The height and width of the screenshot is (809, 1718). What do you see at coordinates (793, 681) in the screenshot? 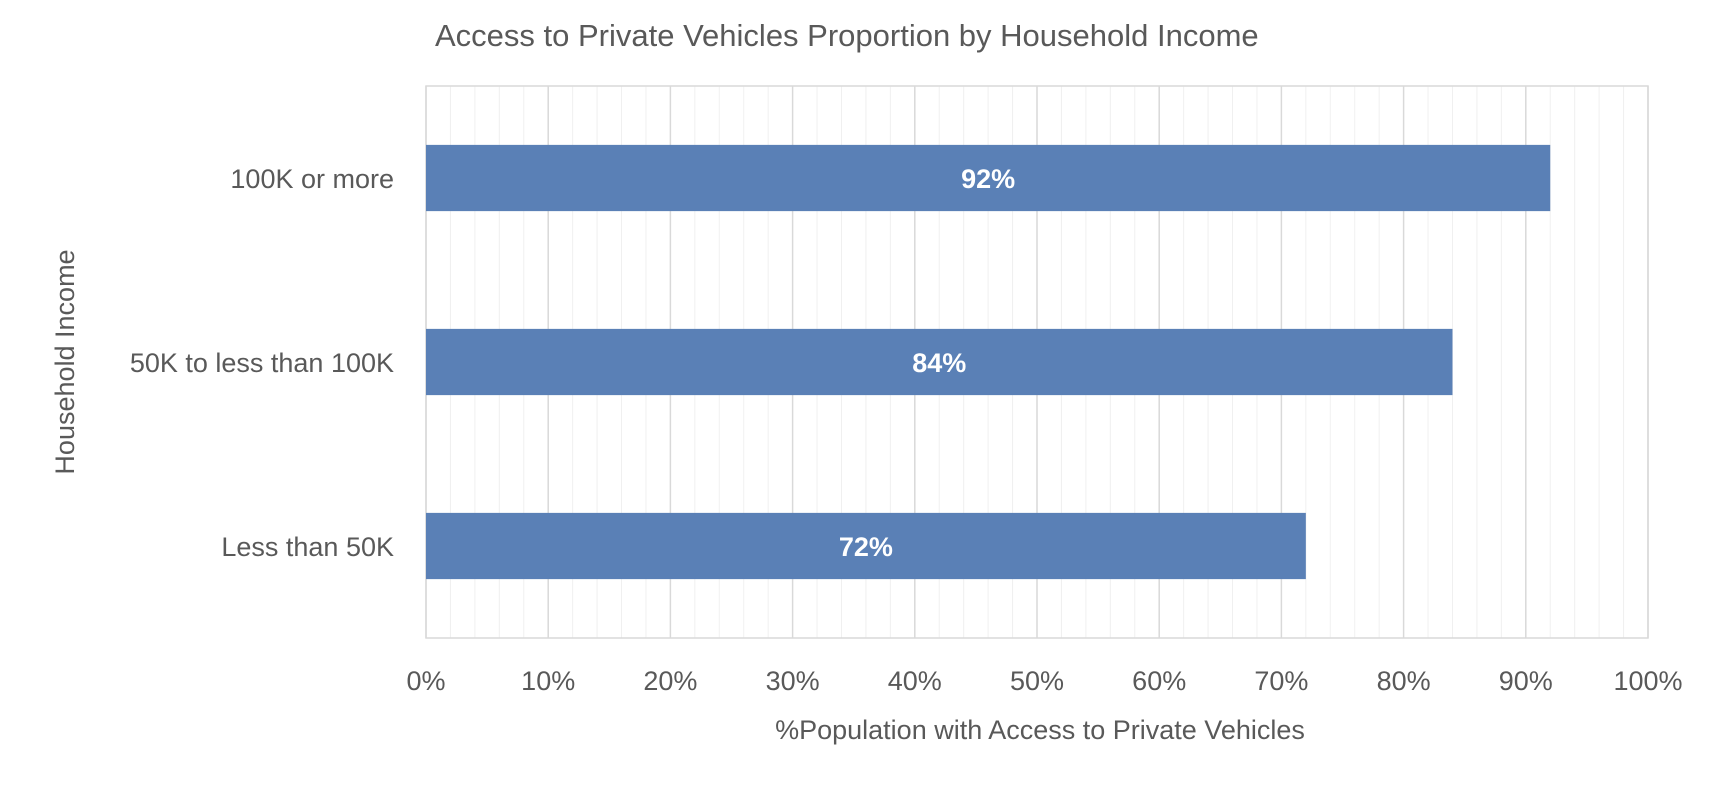
I see `x-tick-label: 30%` at bounding box center [793, 681].